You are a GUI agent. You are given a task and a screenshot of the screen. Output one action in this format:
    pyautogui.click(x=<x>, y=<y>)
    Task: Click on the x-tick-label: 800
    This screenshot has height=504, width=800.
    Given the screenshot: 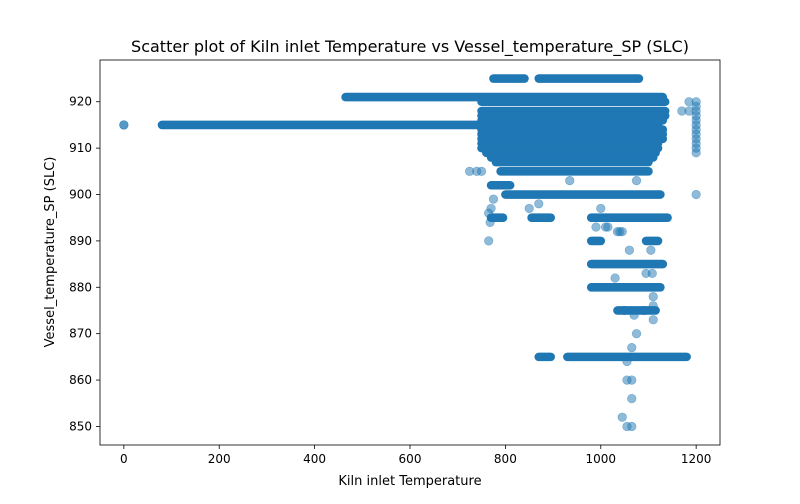 What is the action you would take?
    pyautogui.click(x=505, y=459)
    